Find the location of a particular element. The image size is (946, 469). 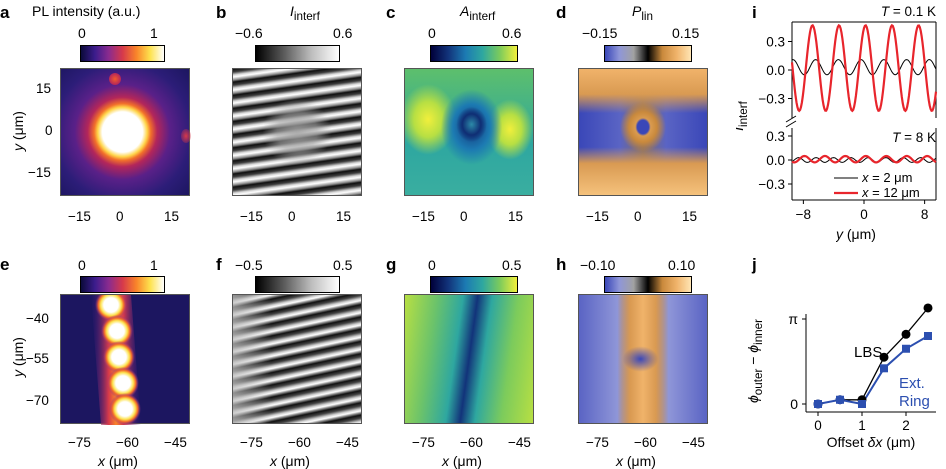

panel-label-i: i is located at coordinates (754, 12).